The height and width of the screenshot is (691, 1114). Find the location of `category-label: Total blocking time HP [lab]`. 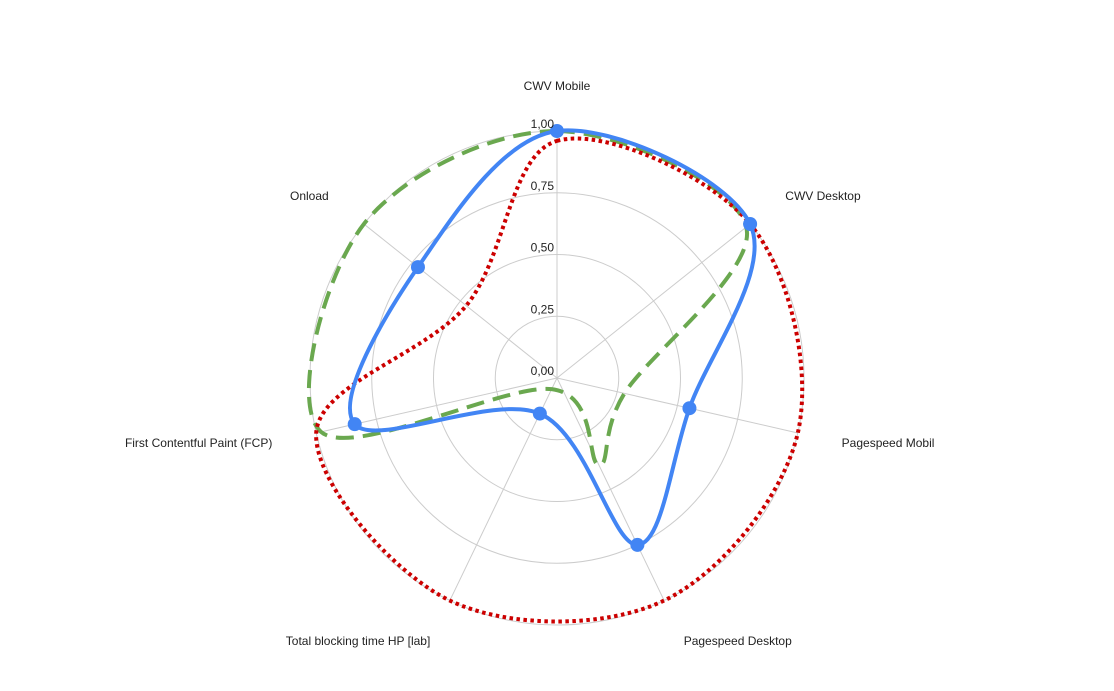

category-label: Total blocking time HP [lab] is located at coordinates (358, 641).